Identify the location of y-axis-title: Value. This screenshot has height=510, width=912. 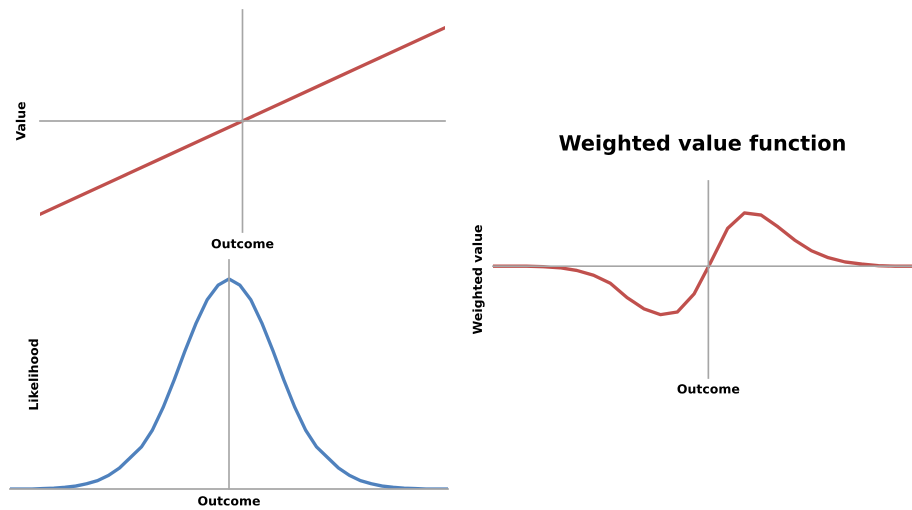
(21, 121).